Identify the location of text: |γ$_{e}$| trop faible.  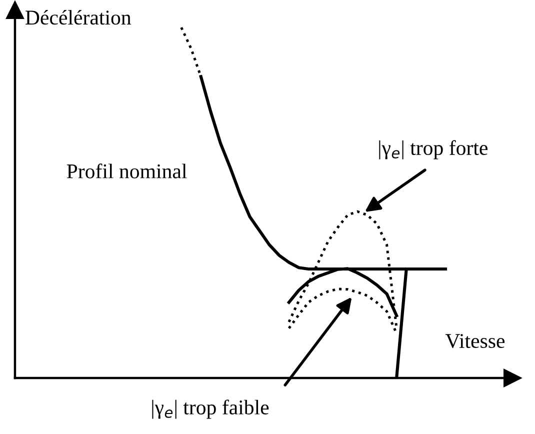
(210, 409).